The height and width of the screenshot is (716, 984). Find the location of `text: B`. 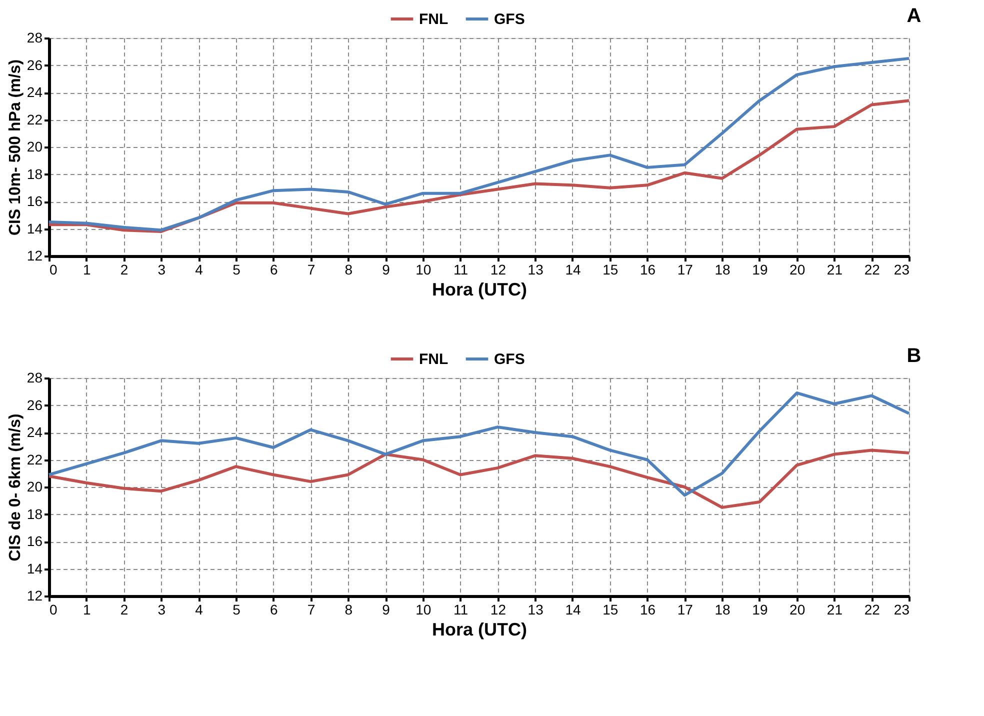

text: B is located at coordinates (914, 356).